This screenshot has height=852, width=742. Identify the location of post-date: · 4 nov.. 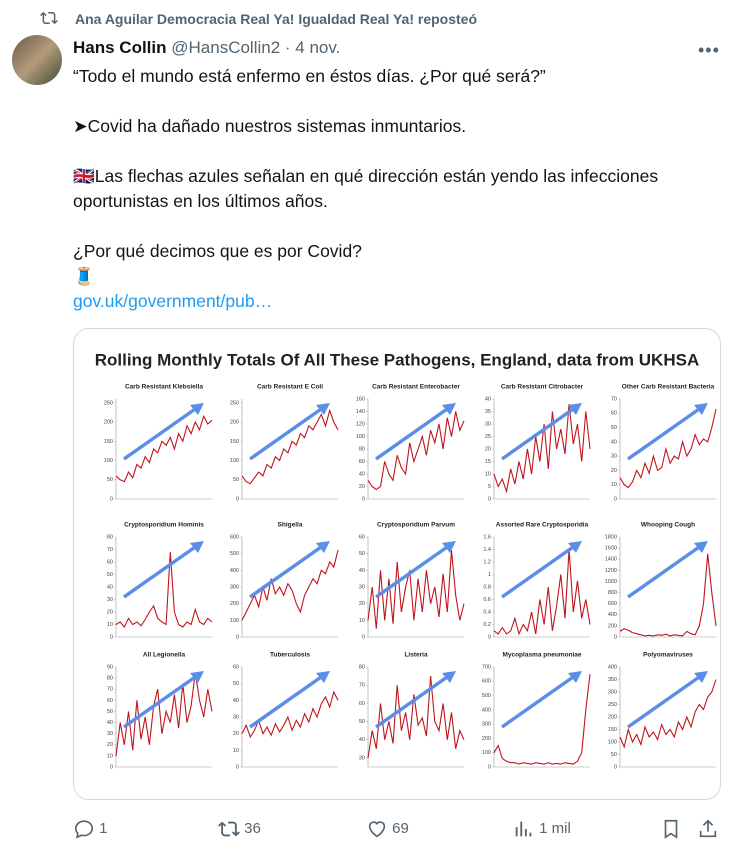
(312, 47).